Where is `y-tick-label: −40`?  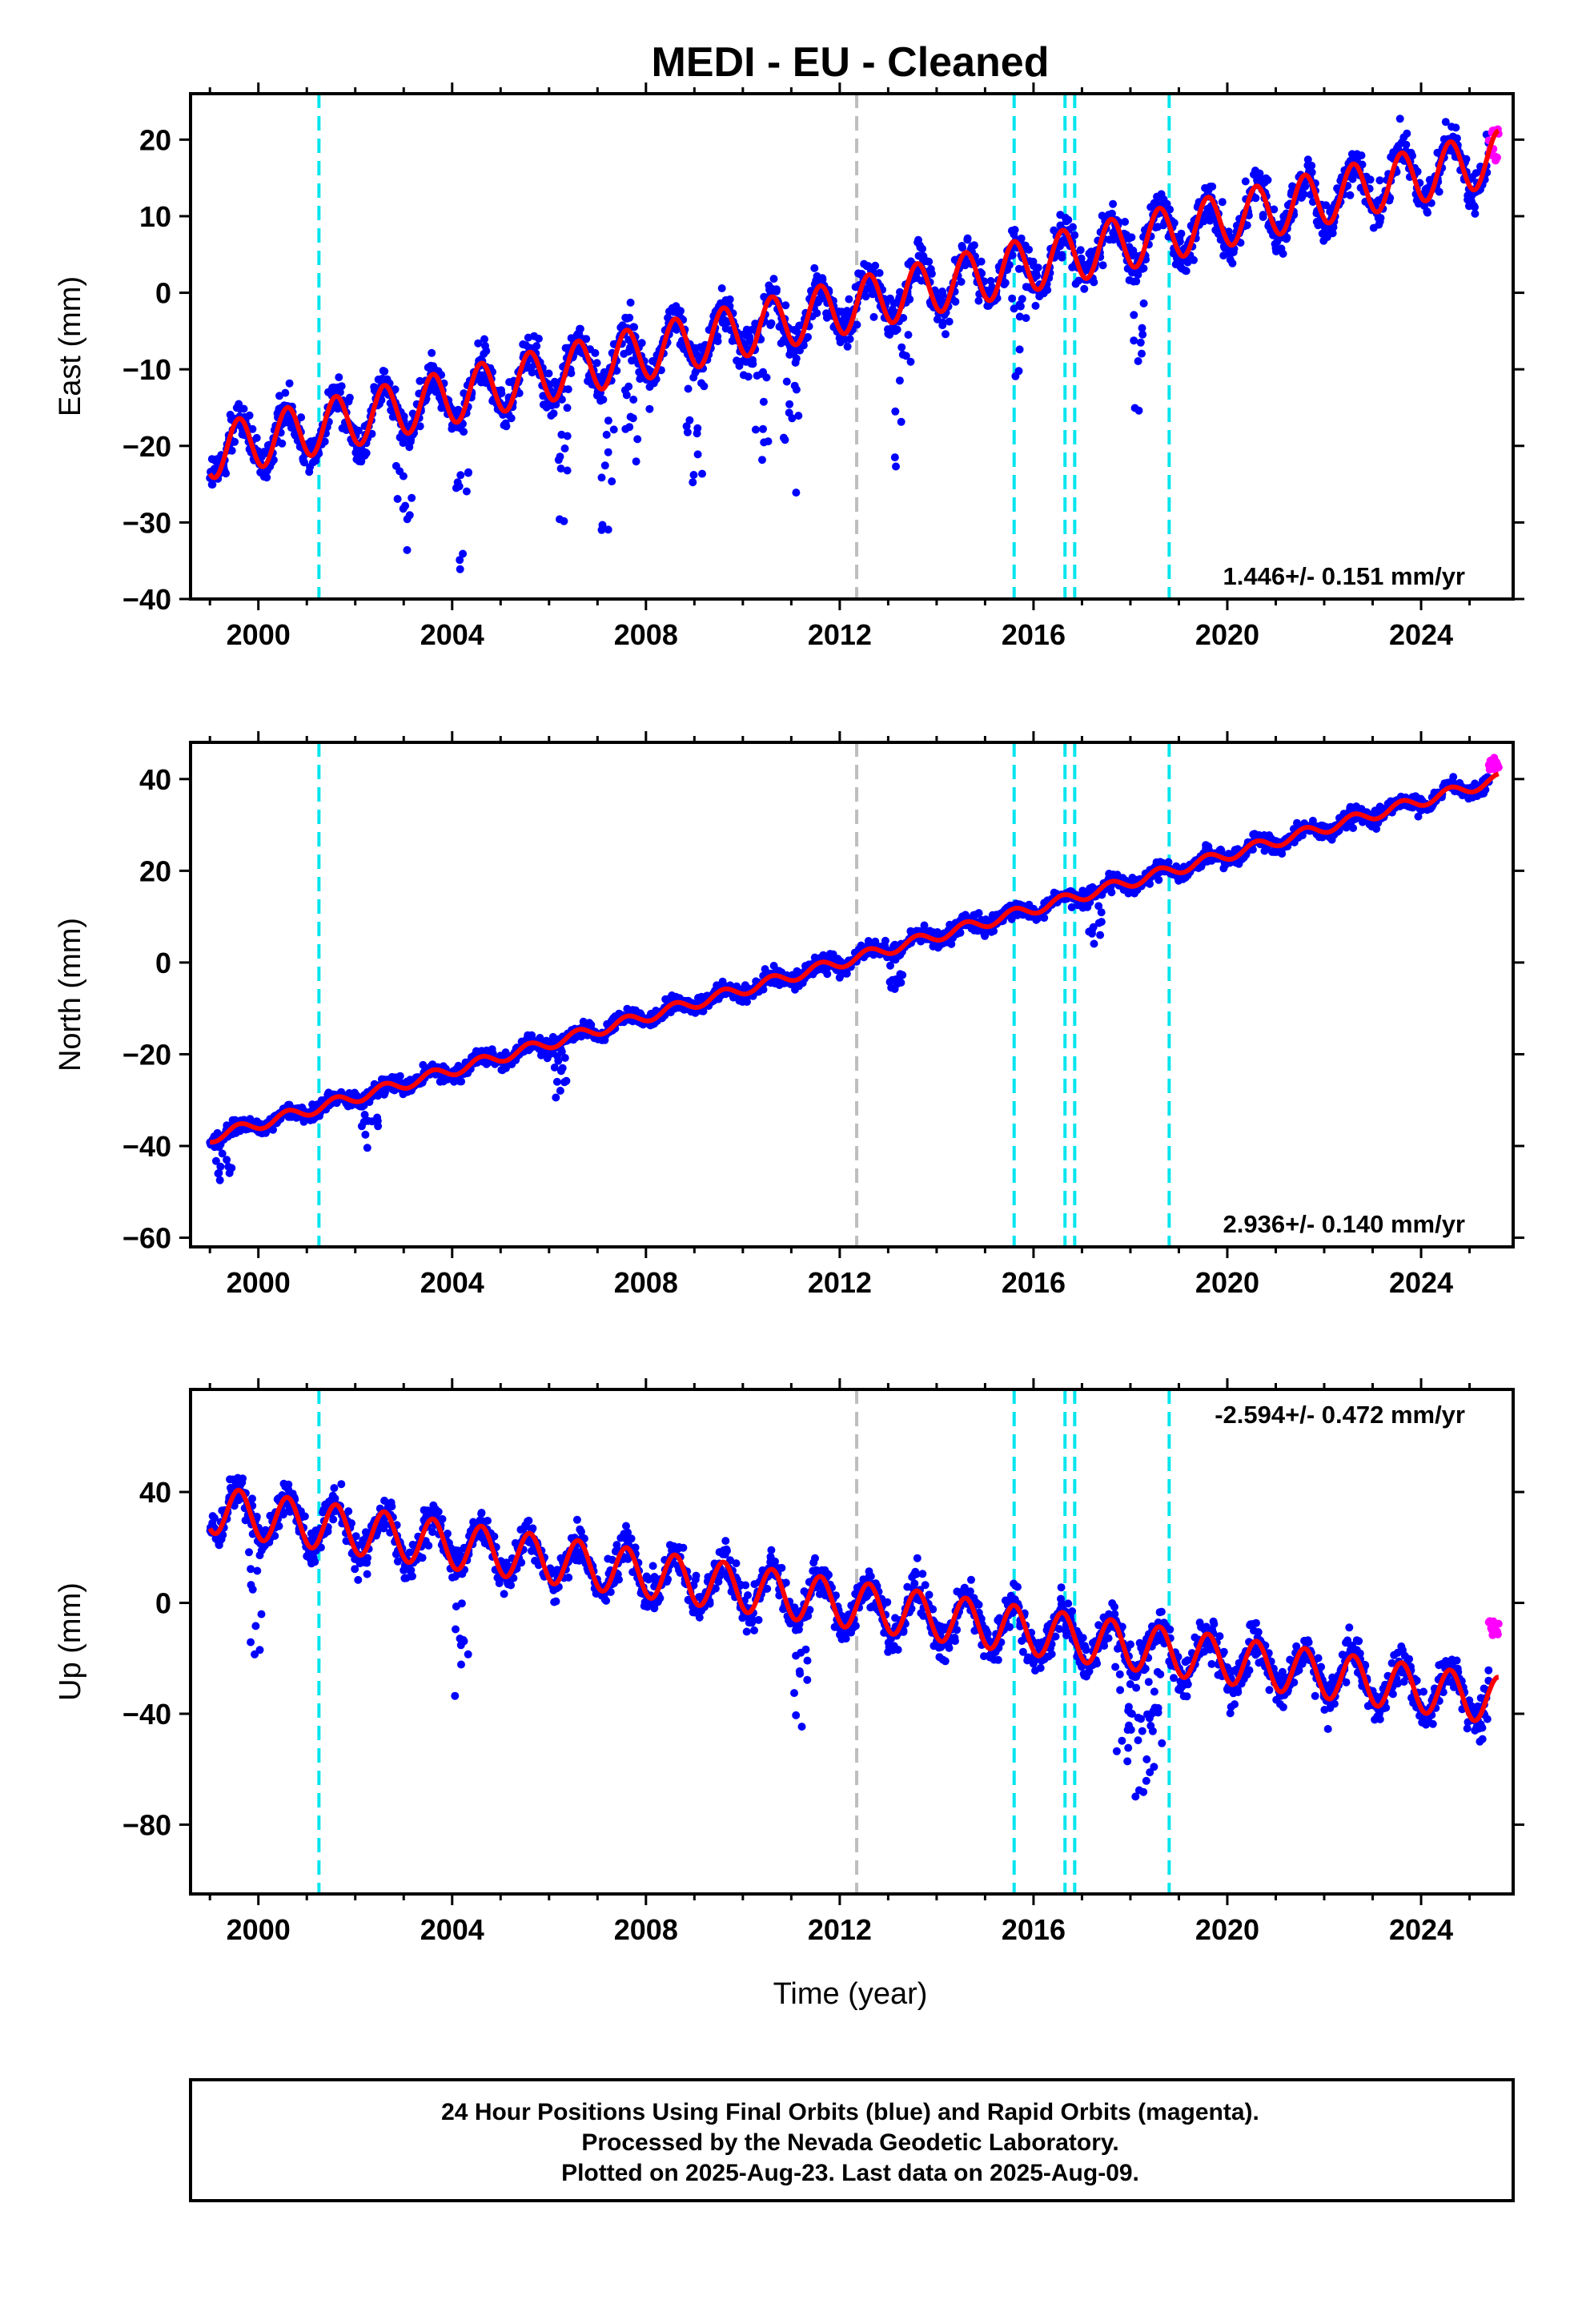
y-tick-label: −40 is located at coordinates (146, 599).